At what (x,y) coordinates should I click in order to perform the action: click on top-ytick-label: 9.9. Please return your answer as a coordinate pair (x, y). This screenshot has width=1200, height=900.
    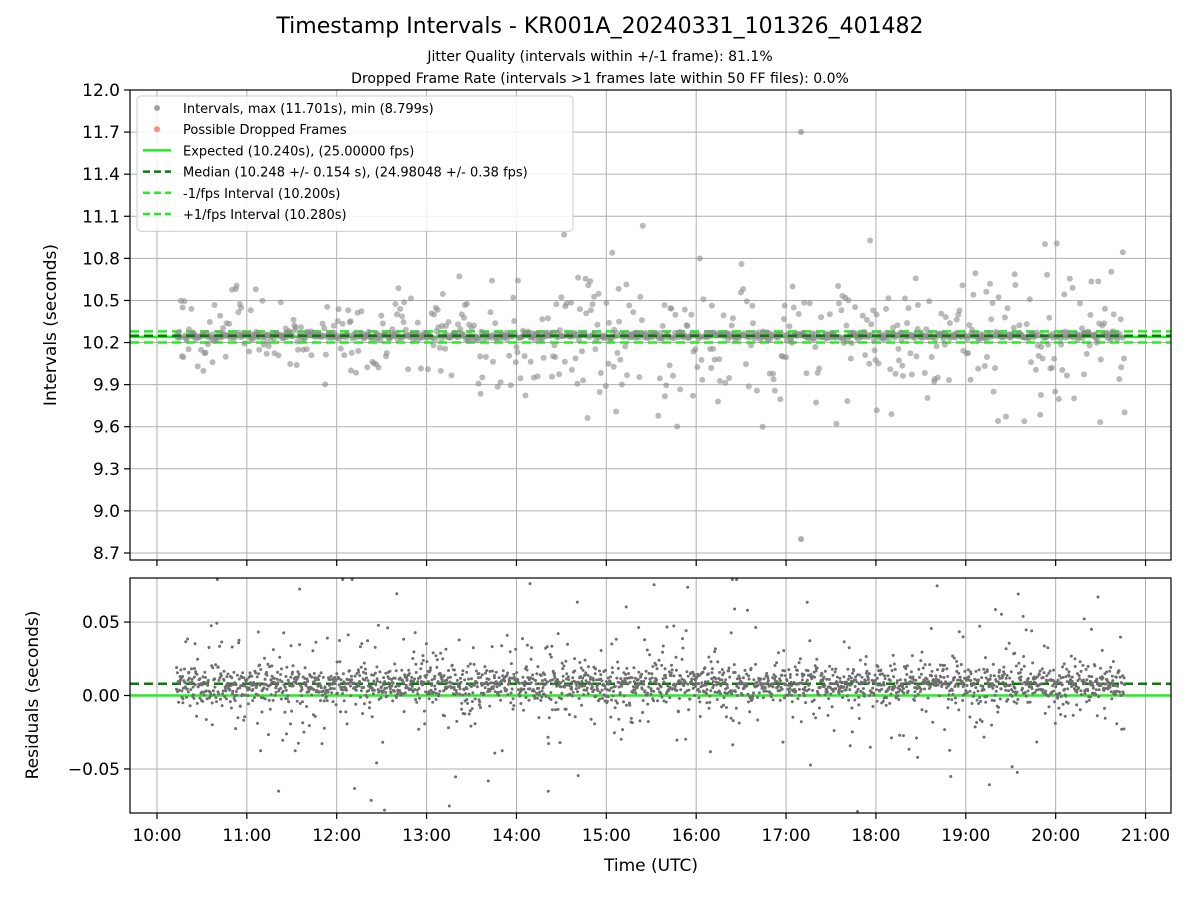
    Looking at the image, I should click on (106, 386).